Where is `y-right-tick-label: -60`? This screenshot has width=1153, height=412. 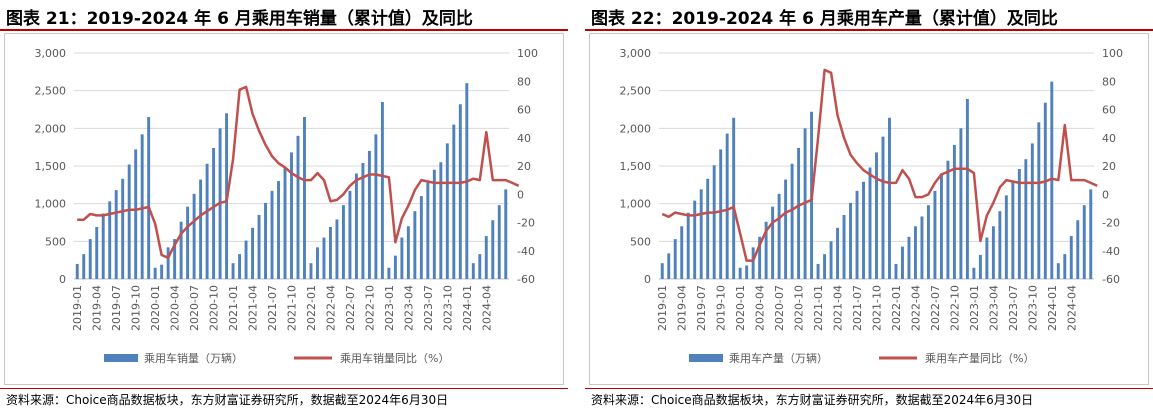 y-right-tick-label: -60 is located at coordinates (526, 279).